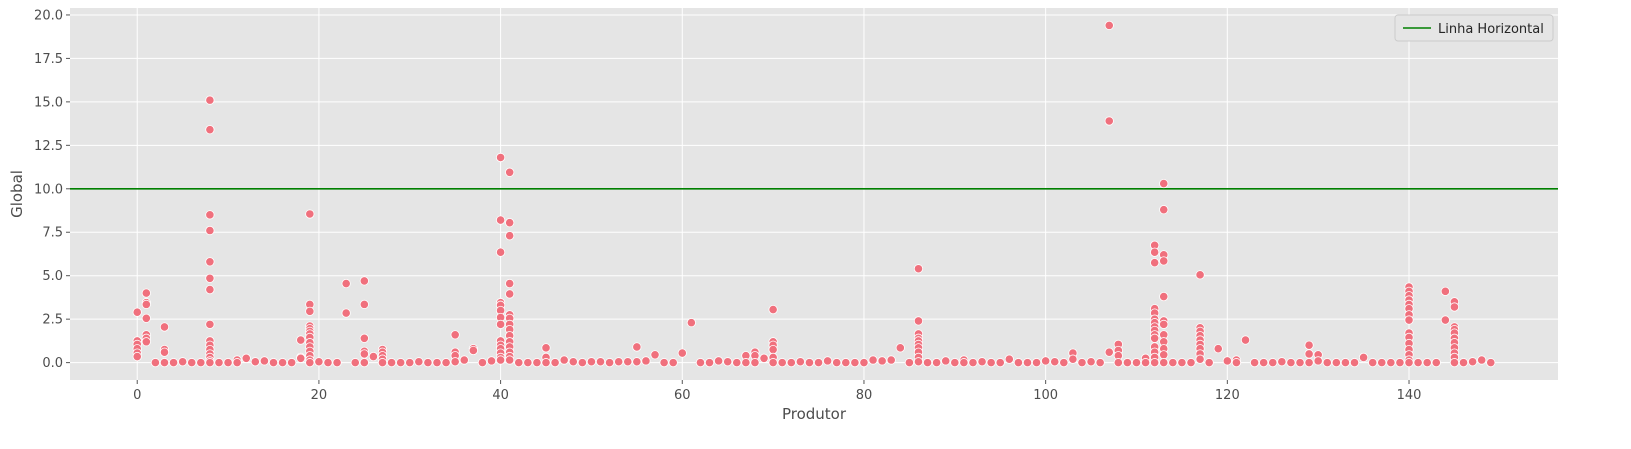  I want to click on x-tick-label: 120, so click(1227, 395).